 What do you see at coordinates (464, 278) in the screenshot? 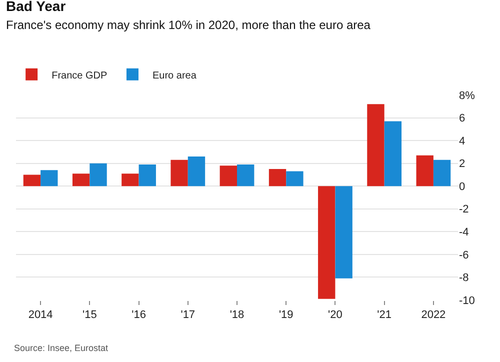
I see `y-tick-label: -8` at bounding box center [464, 278].